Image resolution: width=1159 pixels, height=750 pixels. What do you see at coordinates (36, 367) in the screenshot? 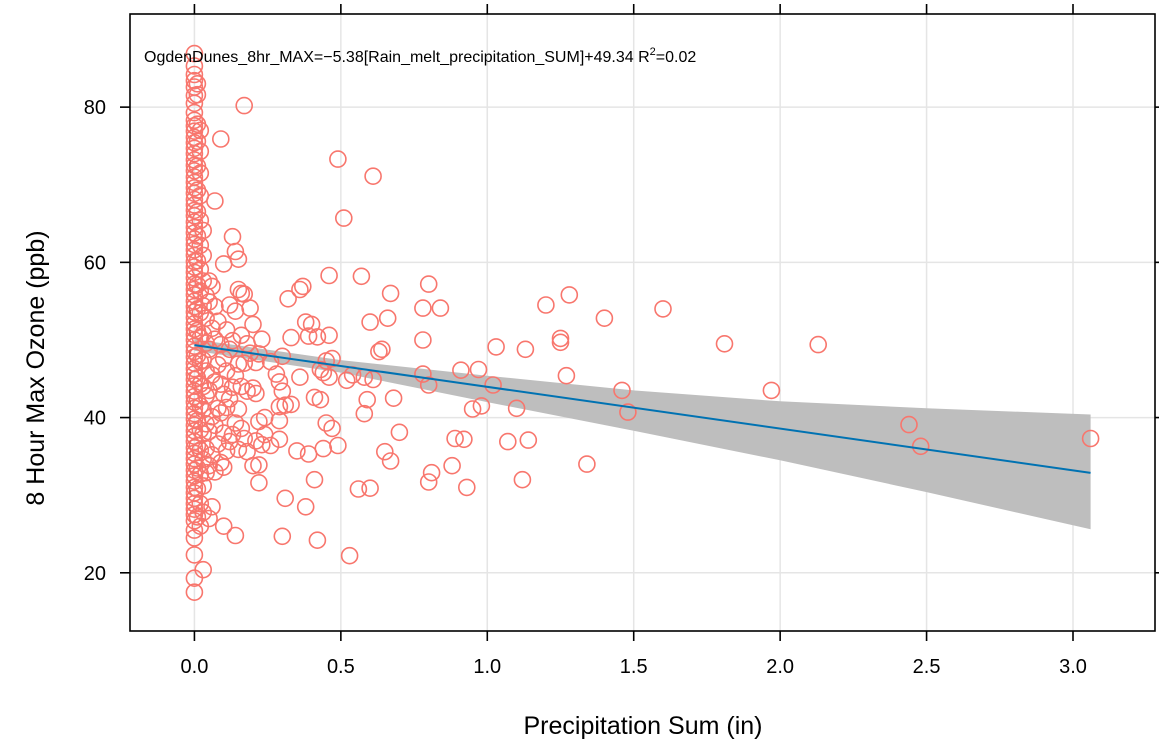
I see `y-axis-title: 8 Hour Max Ozone (ppb)` at bounding box center [36, 367].